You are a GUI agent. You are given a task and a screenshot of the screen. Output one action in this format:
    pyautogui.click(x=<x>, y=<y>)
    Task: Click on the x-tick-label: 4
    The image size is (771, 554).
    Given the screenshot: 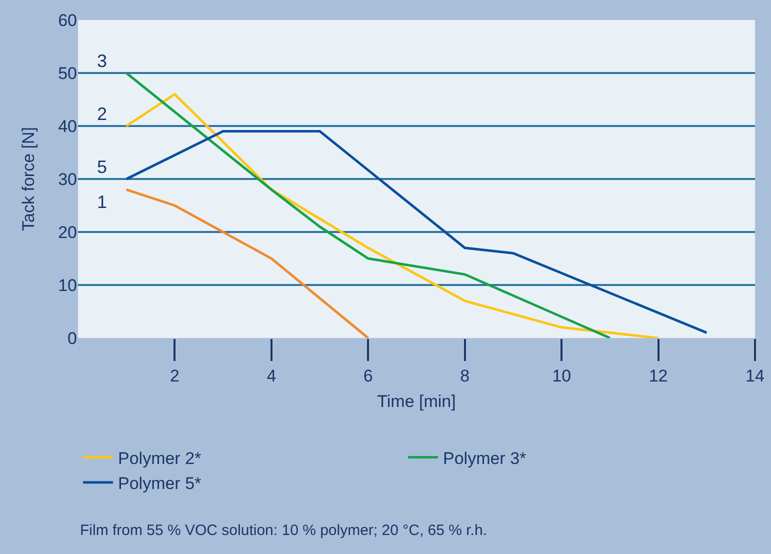 What is the action you would take?
    pyautogui.click(x=271, y=376)
    